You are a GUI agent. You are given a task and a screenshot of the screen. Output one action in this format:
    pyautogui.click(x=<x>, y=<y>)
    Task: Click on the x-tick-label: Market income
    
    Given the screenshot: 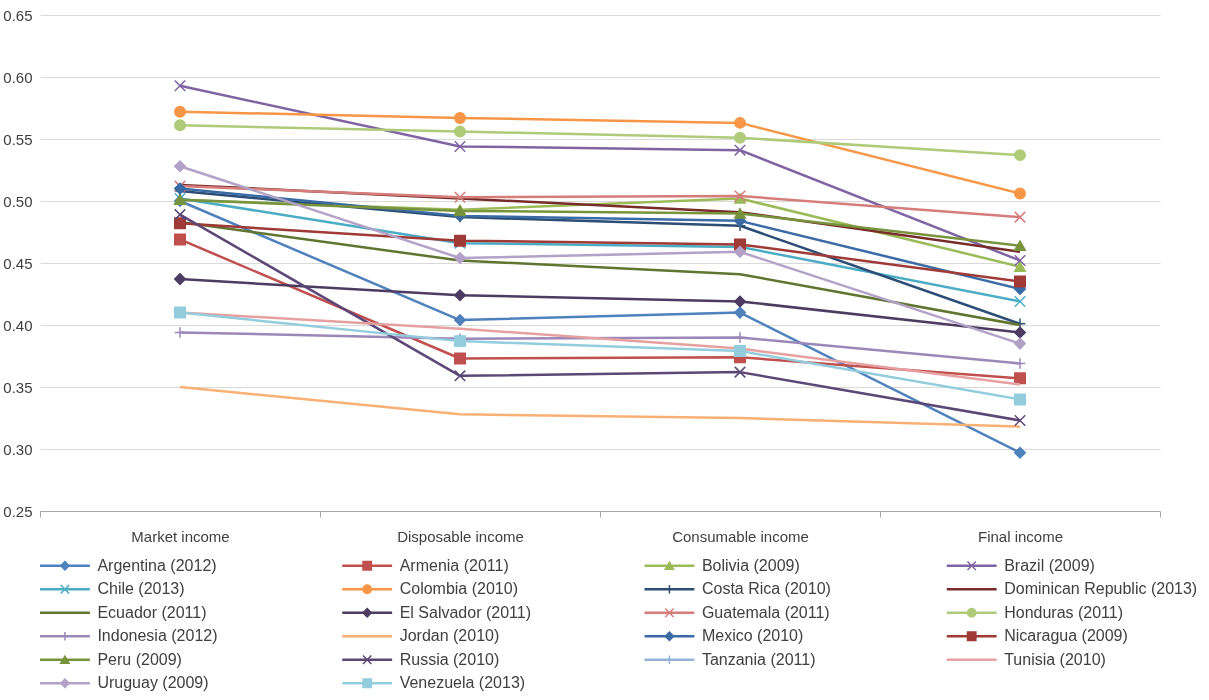 What is the action you would take?
    pyautogui.click(x=180, y=536)
    